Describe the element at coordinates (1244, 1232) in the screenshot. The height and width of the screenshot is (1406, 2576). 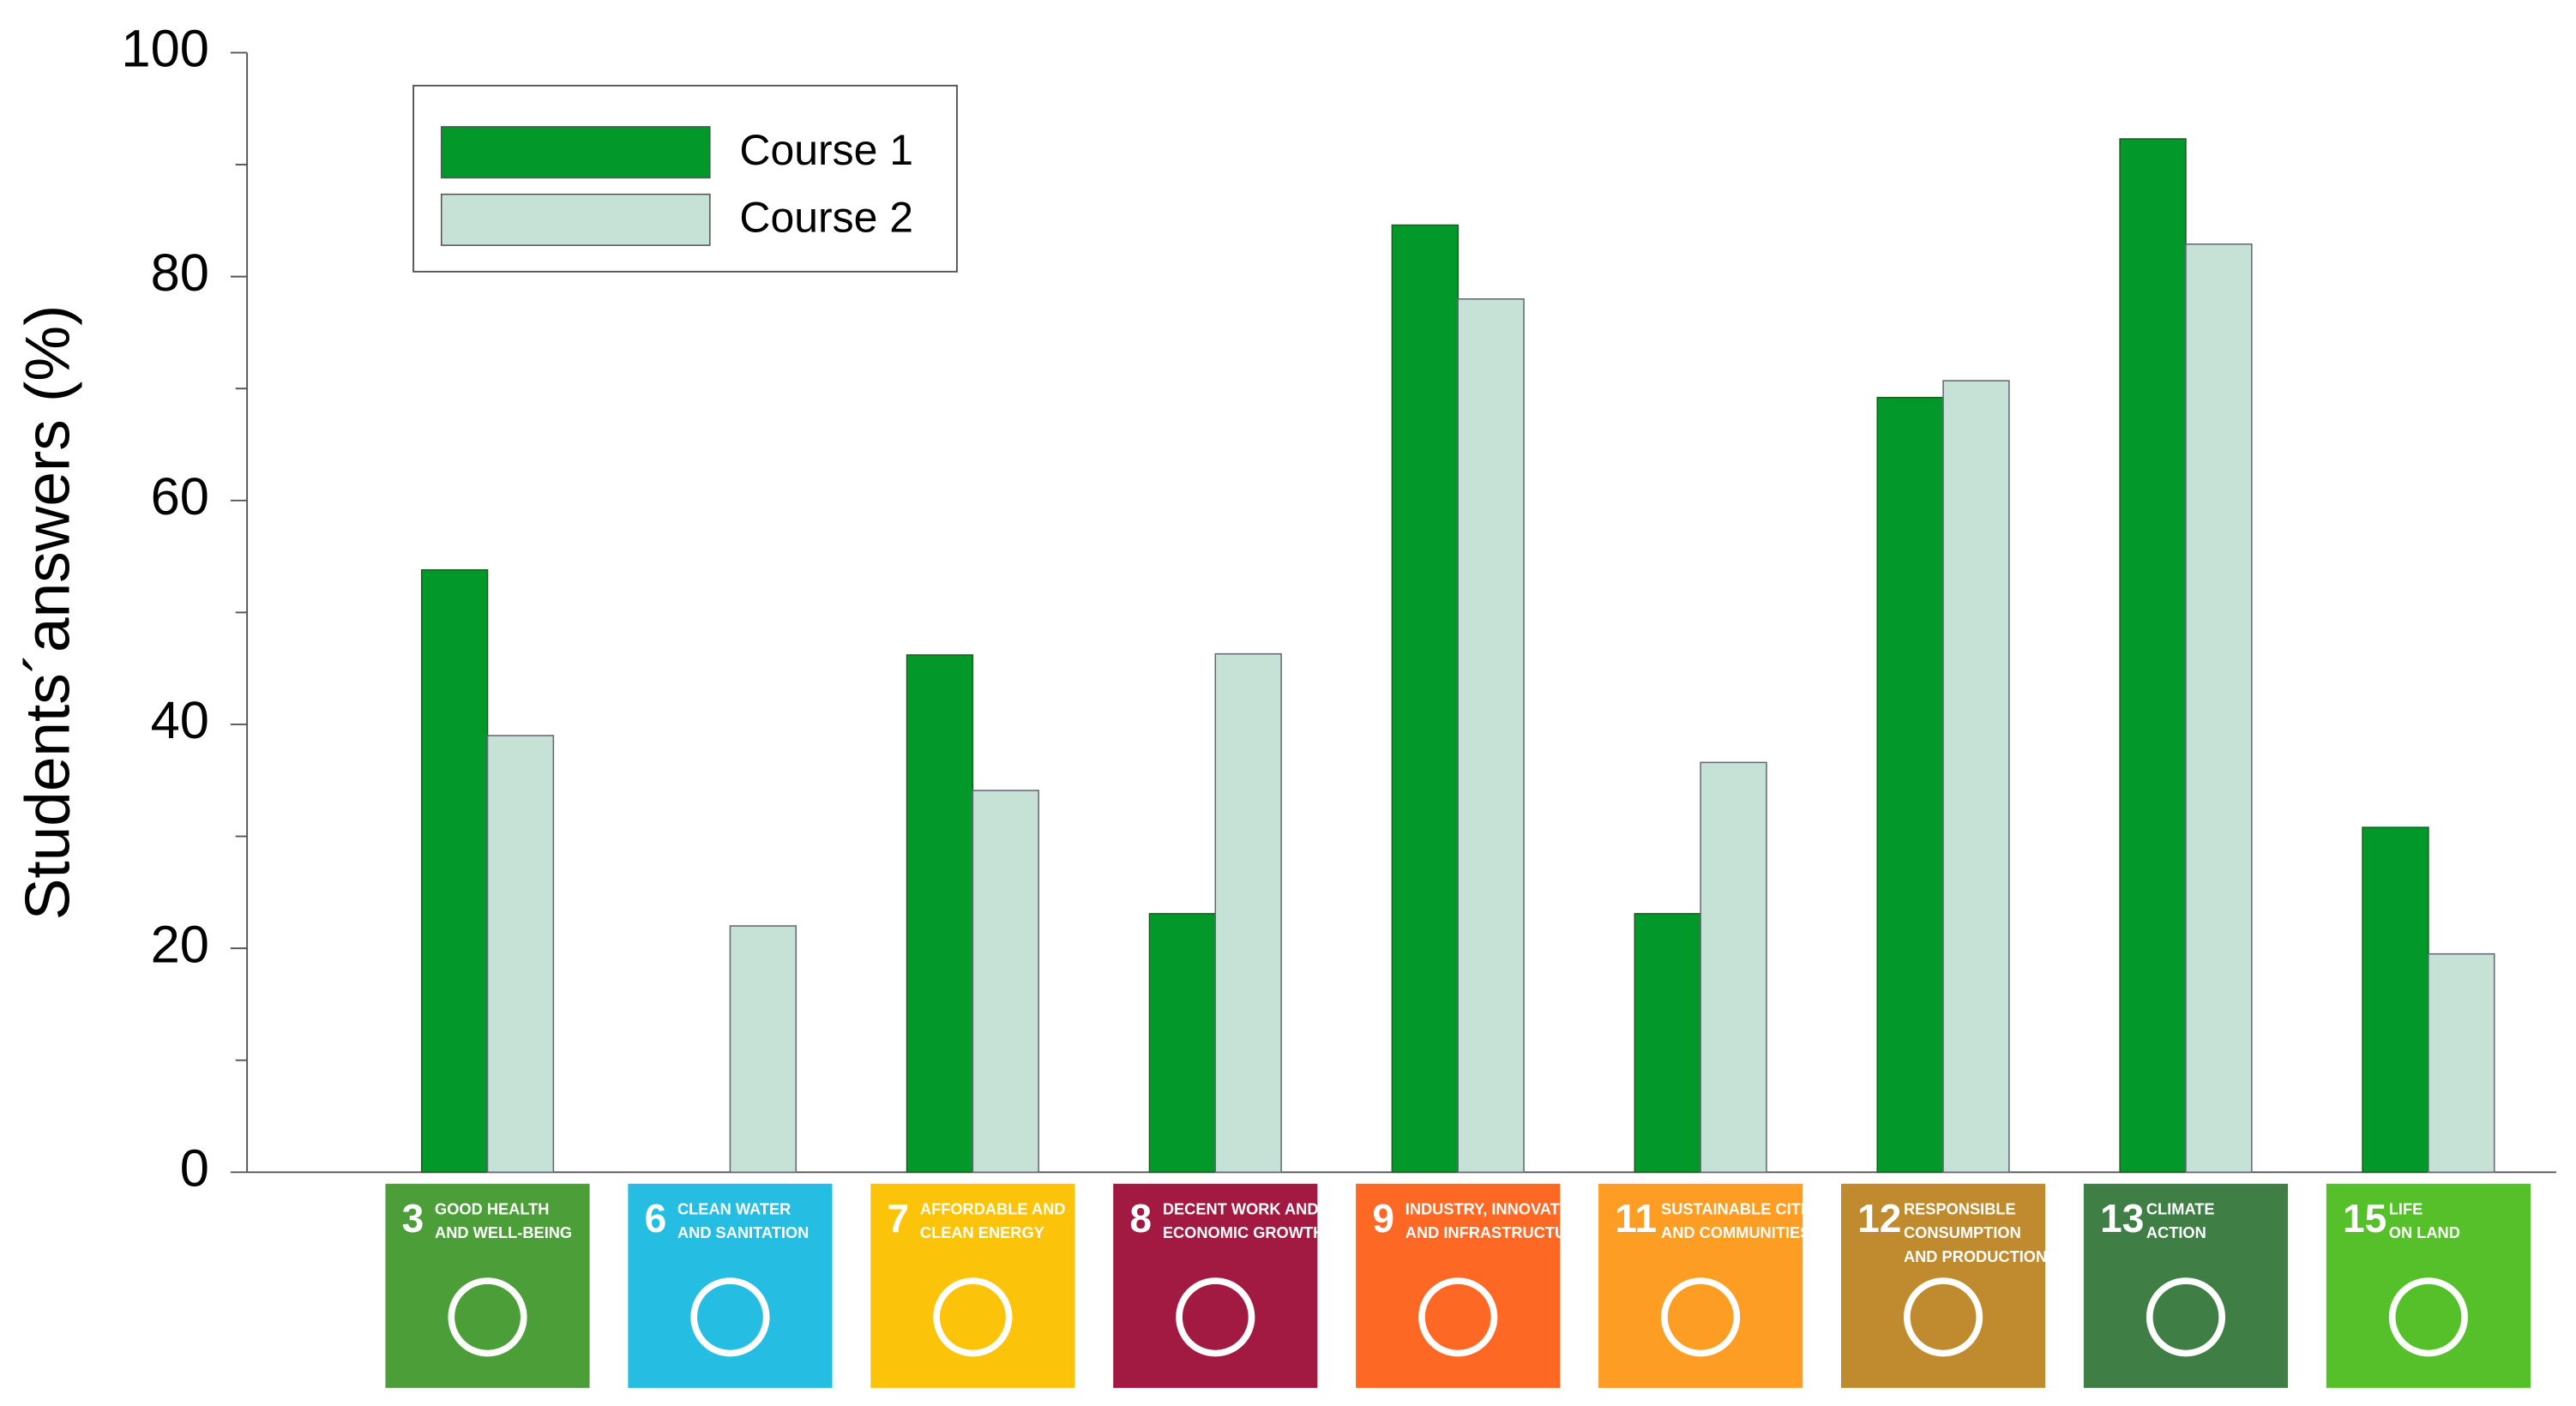
I see `sdg-title: ECONOMIC GROWTH` at that location.